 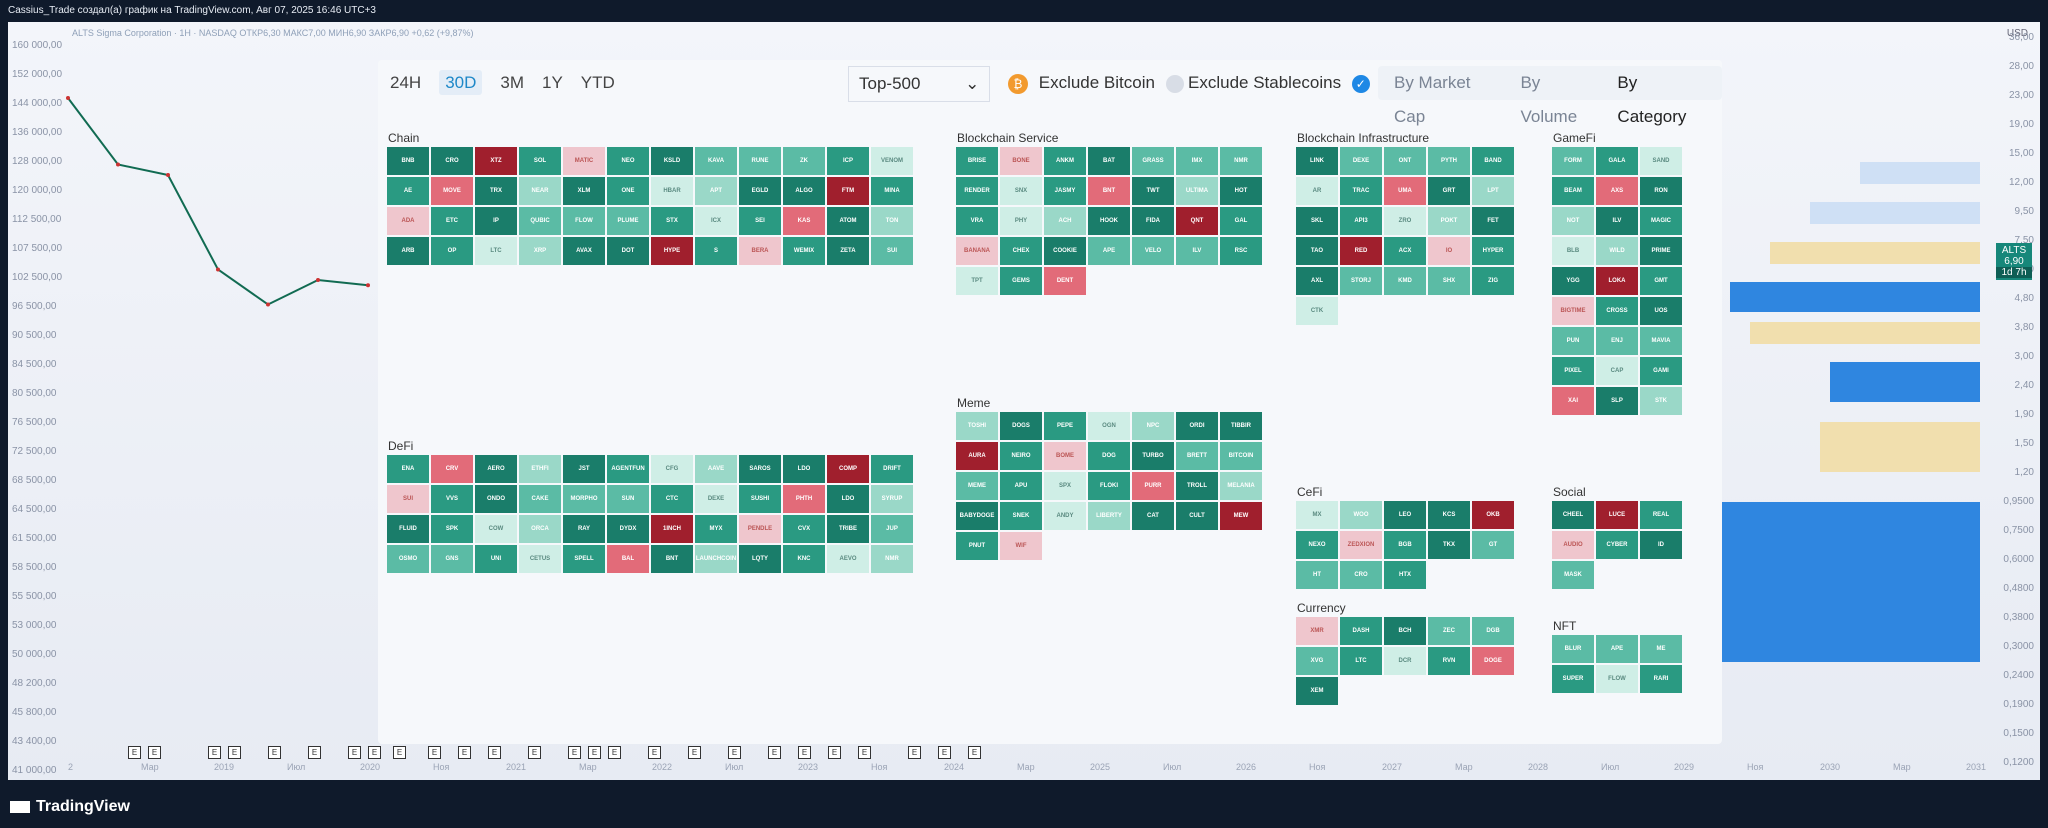 What do you see at coordinates (1432, 99) in the screenshot?
I see `view-by-market-cap: By Market Cap` at bounding box center [1432, 99].